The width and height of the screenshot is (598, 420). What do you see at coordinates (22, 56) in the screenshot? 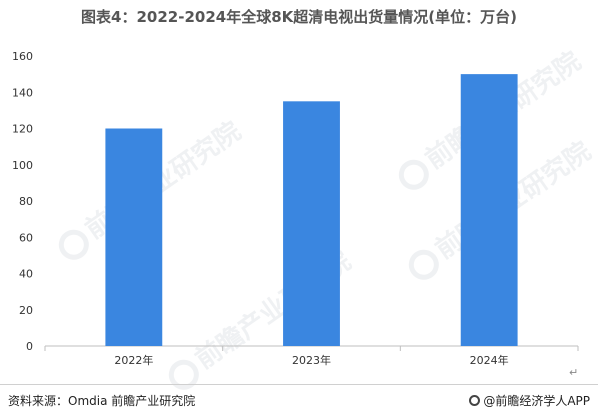
I see `y-tick-label: 160` at bounding box center [22, 56].